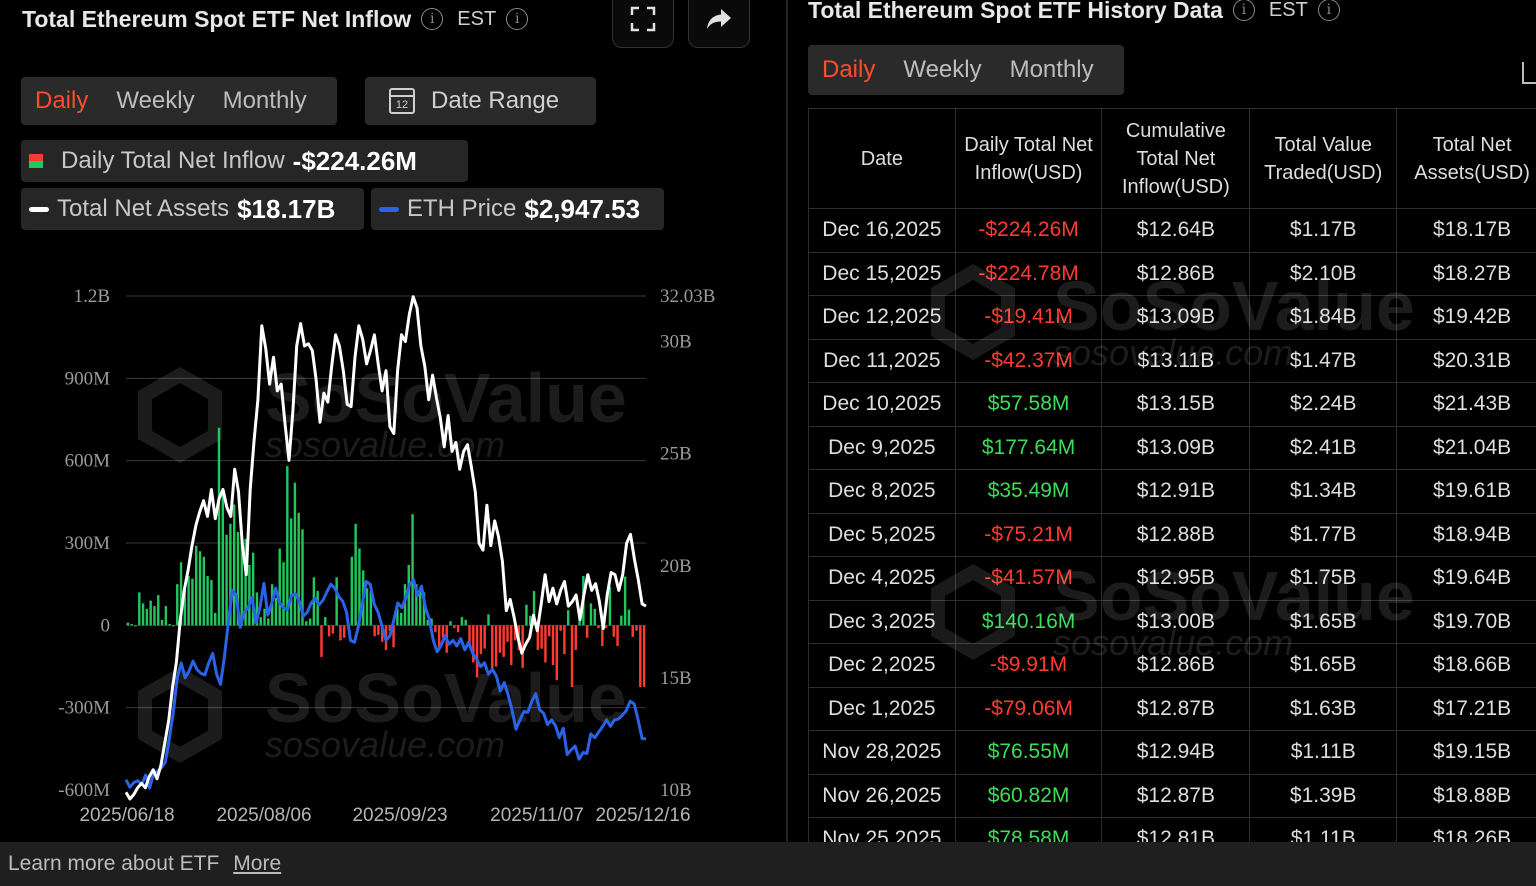 Image resolution: width=1536 pixels, height=886 pixels. Describe the element at coordinates (1028, 491) in the screenshot. I see `cell-daily-inflow: $35.49M` at that location.